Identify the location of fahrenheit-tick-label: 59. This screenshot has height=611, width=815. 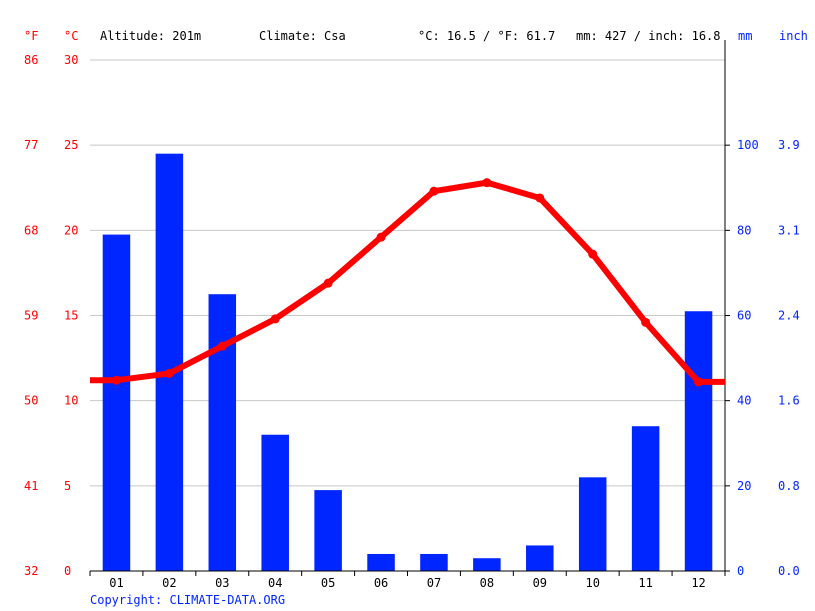
(31, 316).